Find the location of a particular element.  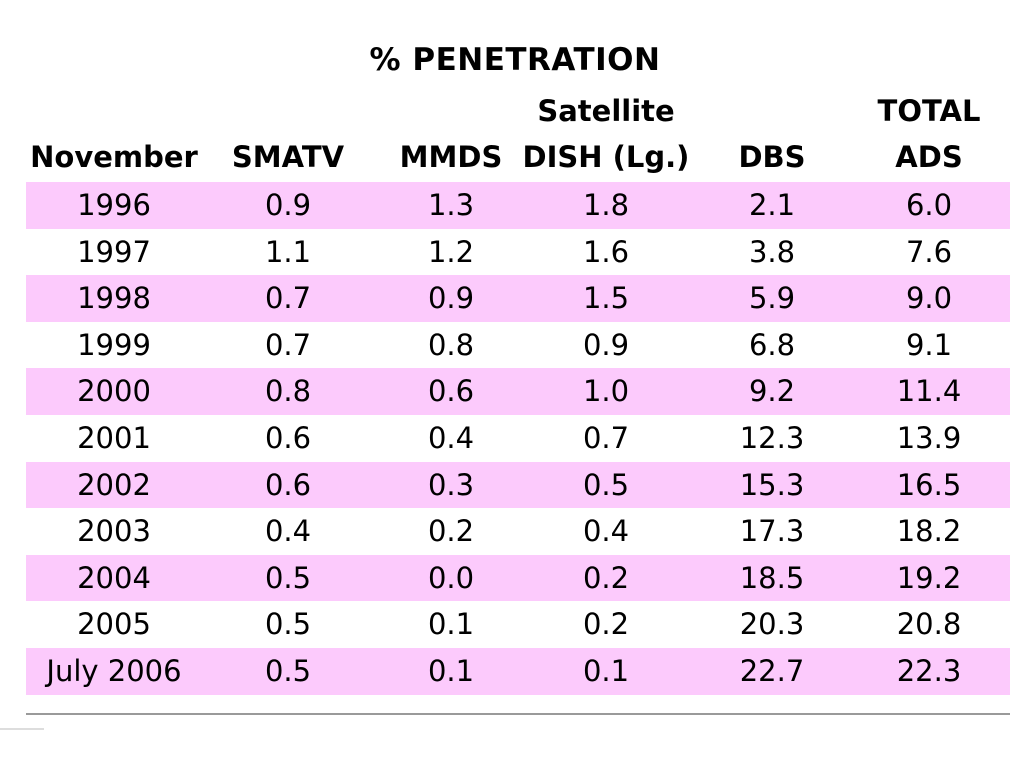

table-row: July 2006 0.5 0.1 0.1 22.7 22.3 is located at coordinates (518, 671).